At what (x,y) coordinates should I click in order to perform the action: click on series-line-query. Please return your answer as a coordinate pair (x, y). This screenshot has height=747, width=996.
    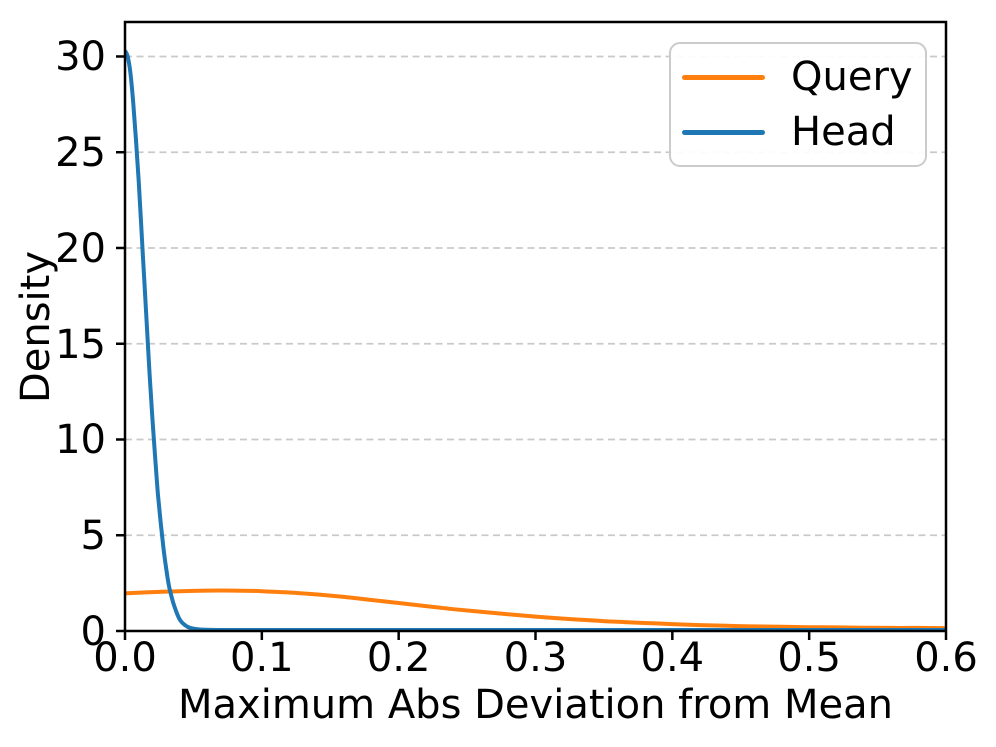
    Looking at the image, I should click on (535, 609).